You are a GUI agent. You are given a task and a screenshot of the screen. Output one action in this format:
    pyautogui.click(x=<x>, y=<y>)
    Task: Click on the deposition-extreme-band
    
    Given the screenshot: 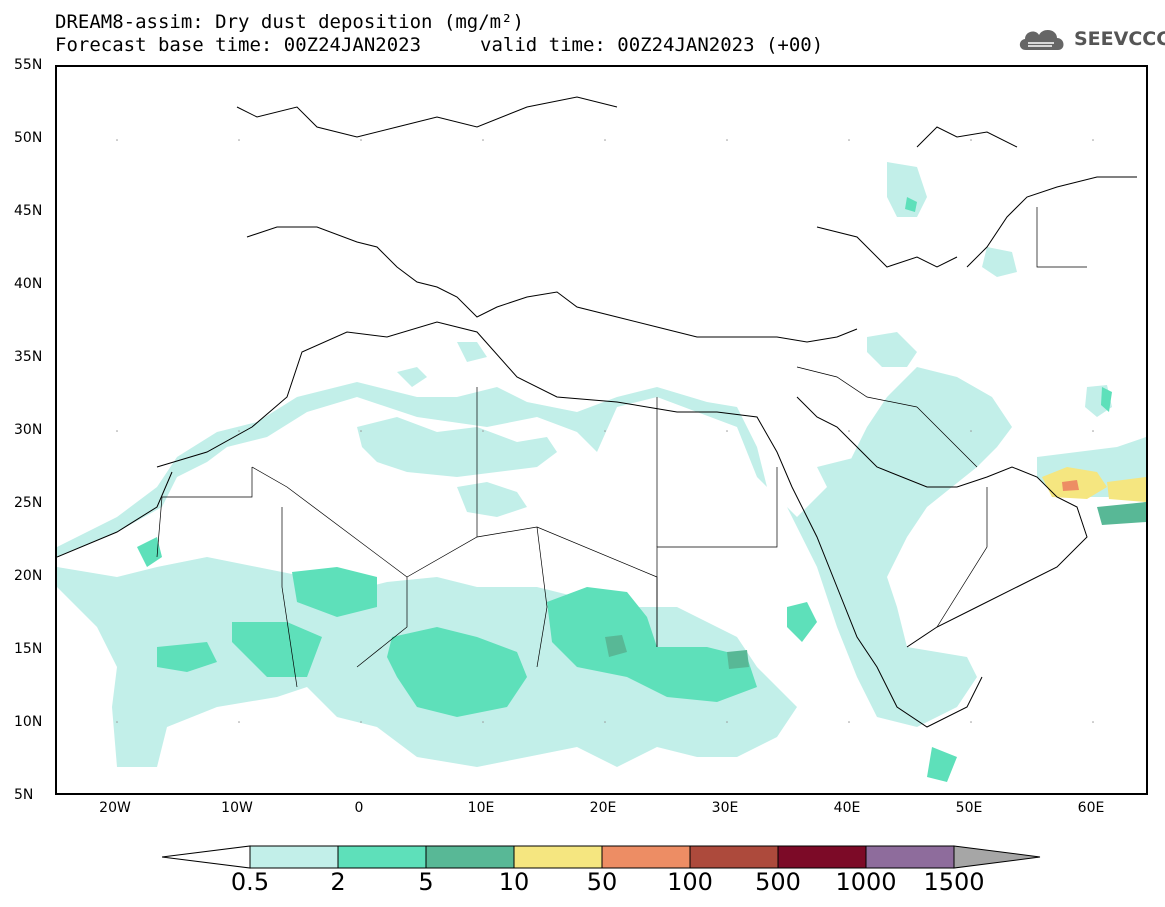 What is the action you would take?
    pyautogui.click(x=1070, y=485)
    